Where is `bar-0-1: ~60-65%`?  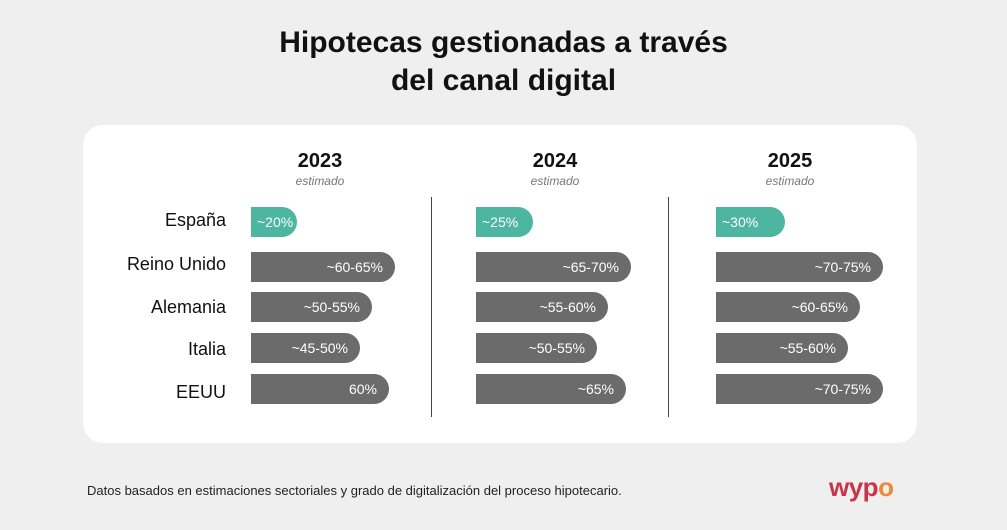
bar-0-1: ~60-65% is located at coordinates (323, 267).